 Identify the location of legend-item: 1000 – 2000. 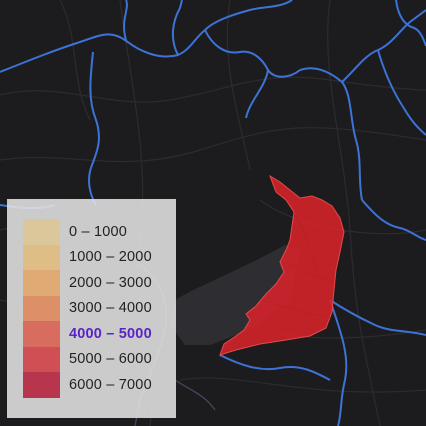
(99, 257).